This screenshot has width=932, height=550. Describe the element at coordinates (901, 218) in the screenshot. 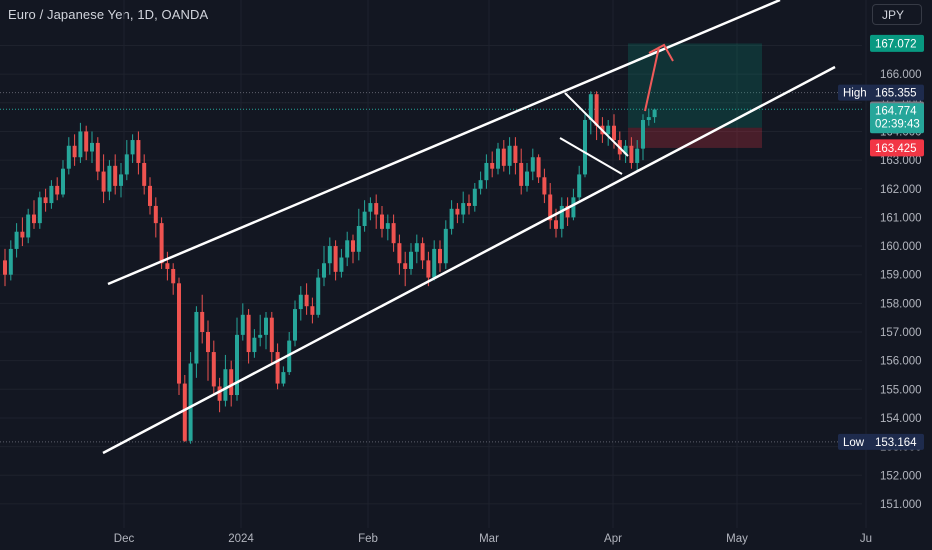

I see `price-tick-label: 161.000` at that location.